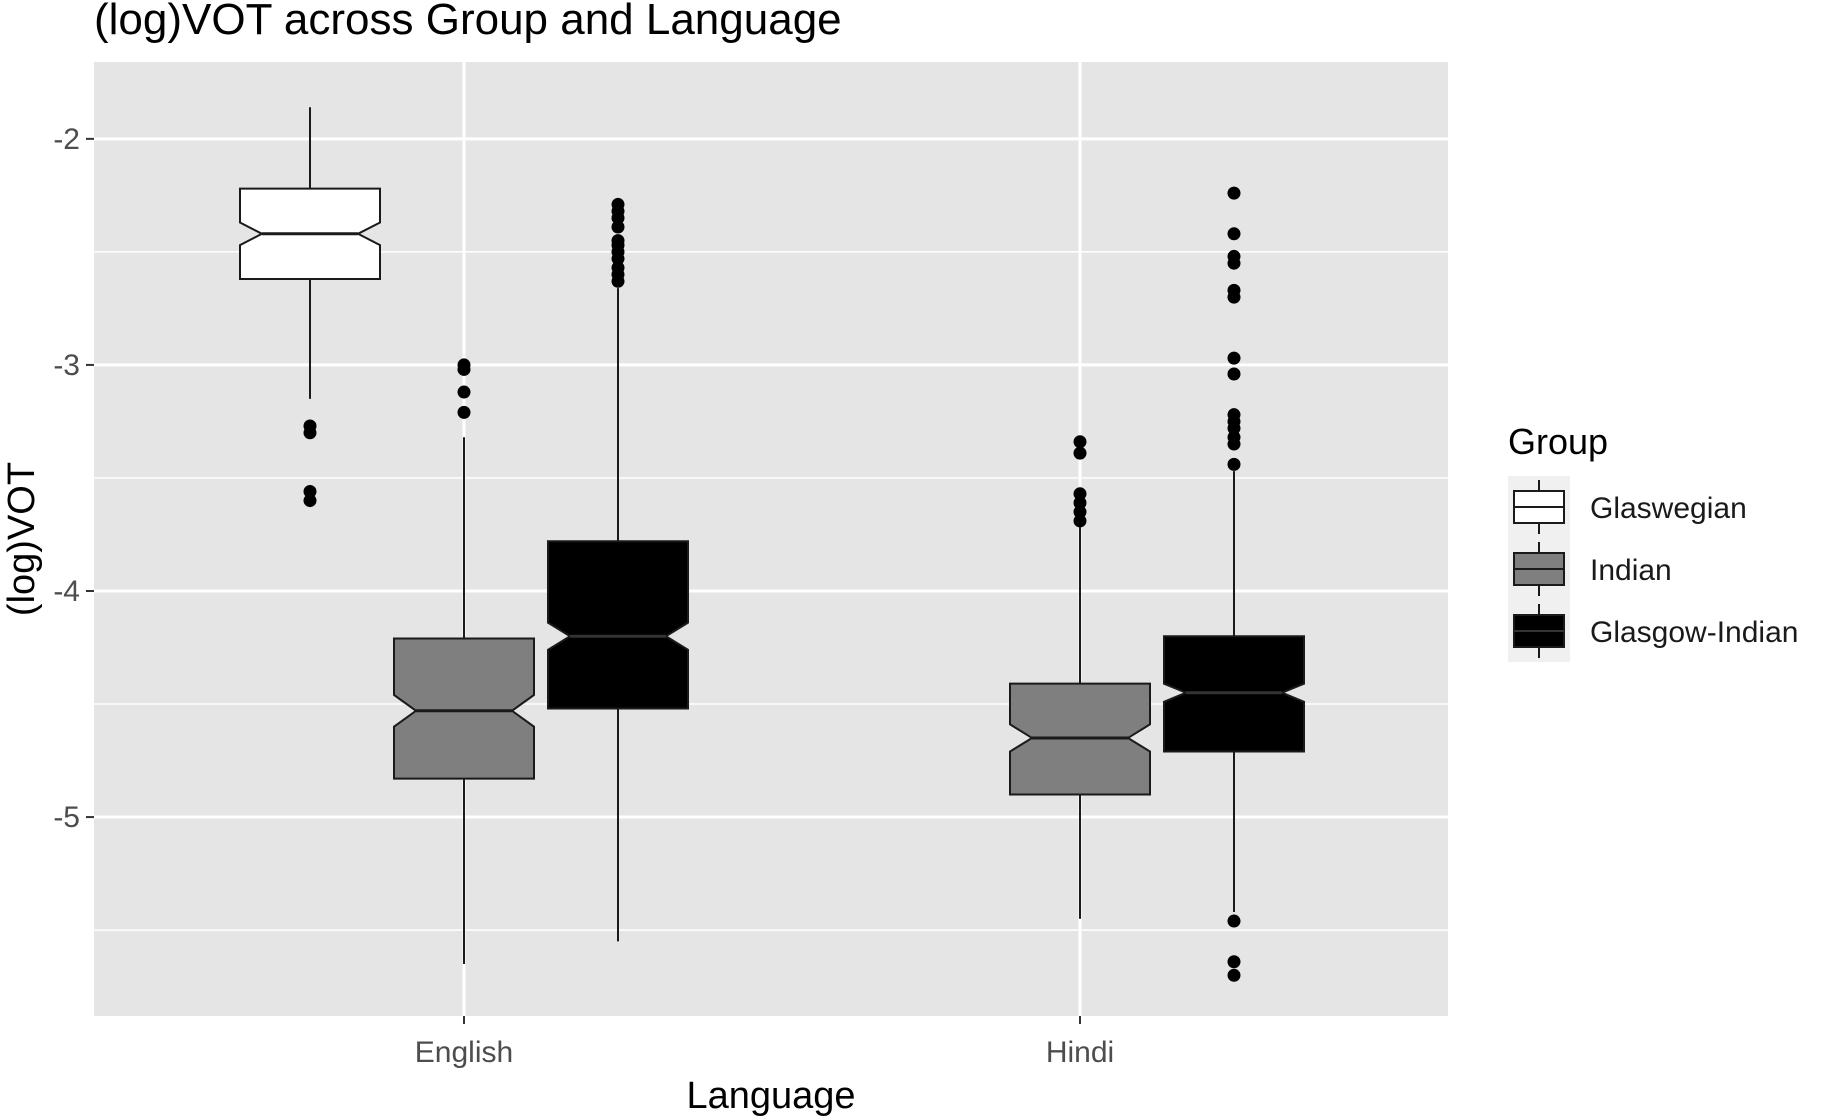 Image resolution: width=1822 pixels, height=1120 pixels. I want to click on y-tick-label: -3, so click(66, 365).